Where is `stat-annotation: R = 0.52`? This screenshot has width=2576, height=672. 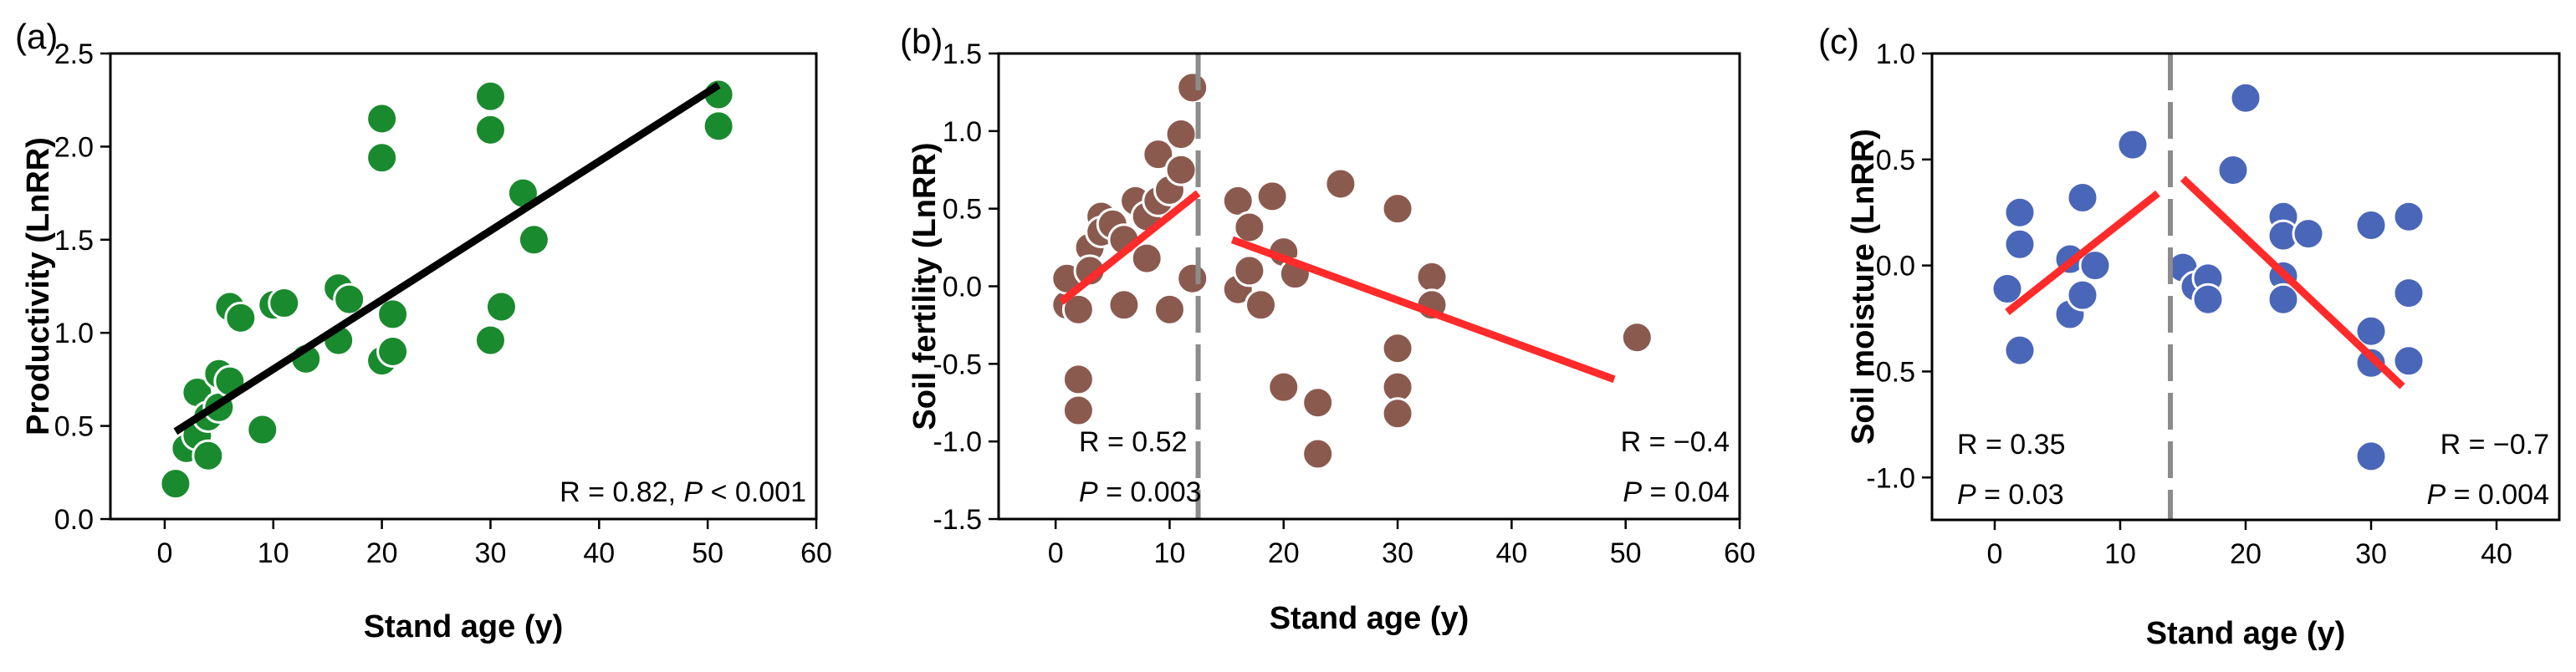 stat-annotation: R = 0.52 is located at coordinates (1133, 442).